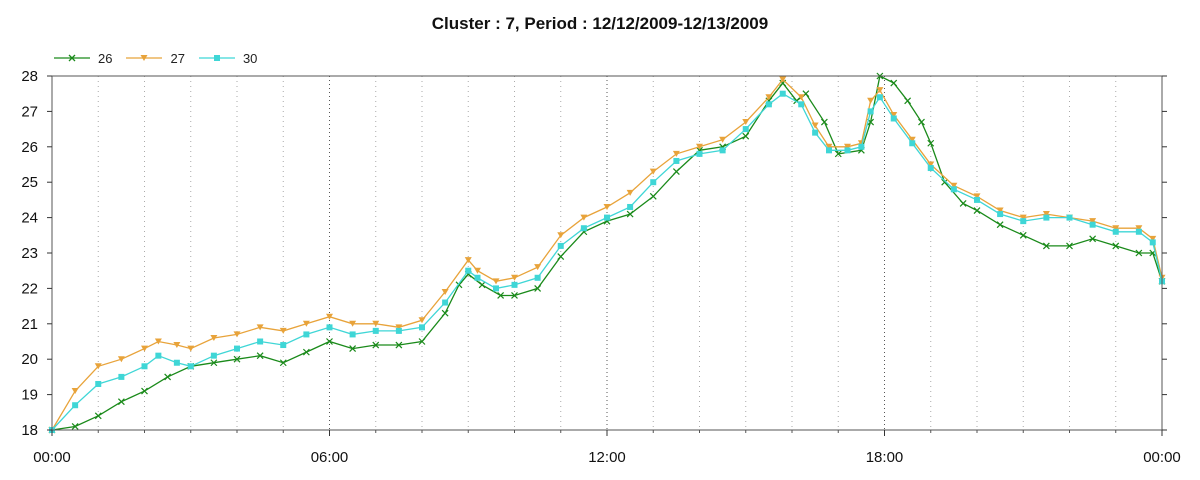 The height and width of the screenshot is (480, 1200). Describe the element at coordinates (330, 457) in the screenshot. I see `x-tick-label: 06:00` at that location.